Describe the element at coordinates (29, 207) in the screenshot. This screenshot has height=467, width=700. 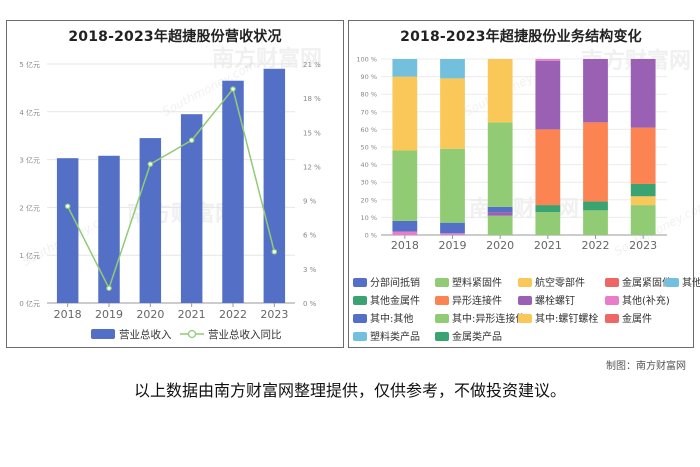
I see `y-tick-label-left: 2 亿元` at that location.